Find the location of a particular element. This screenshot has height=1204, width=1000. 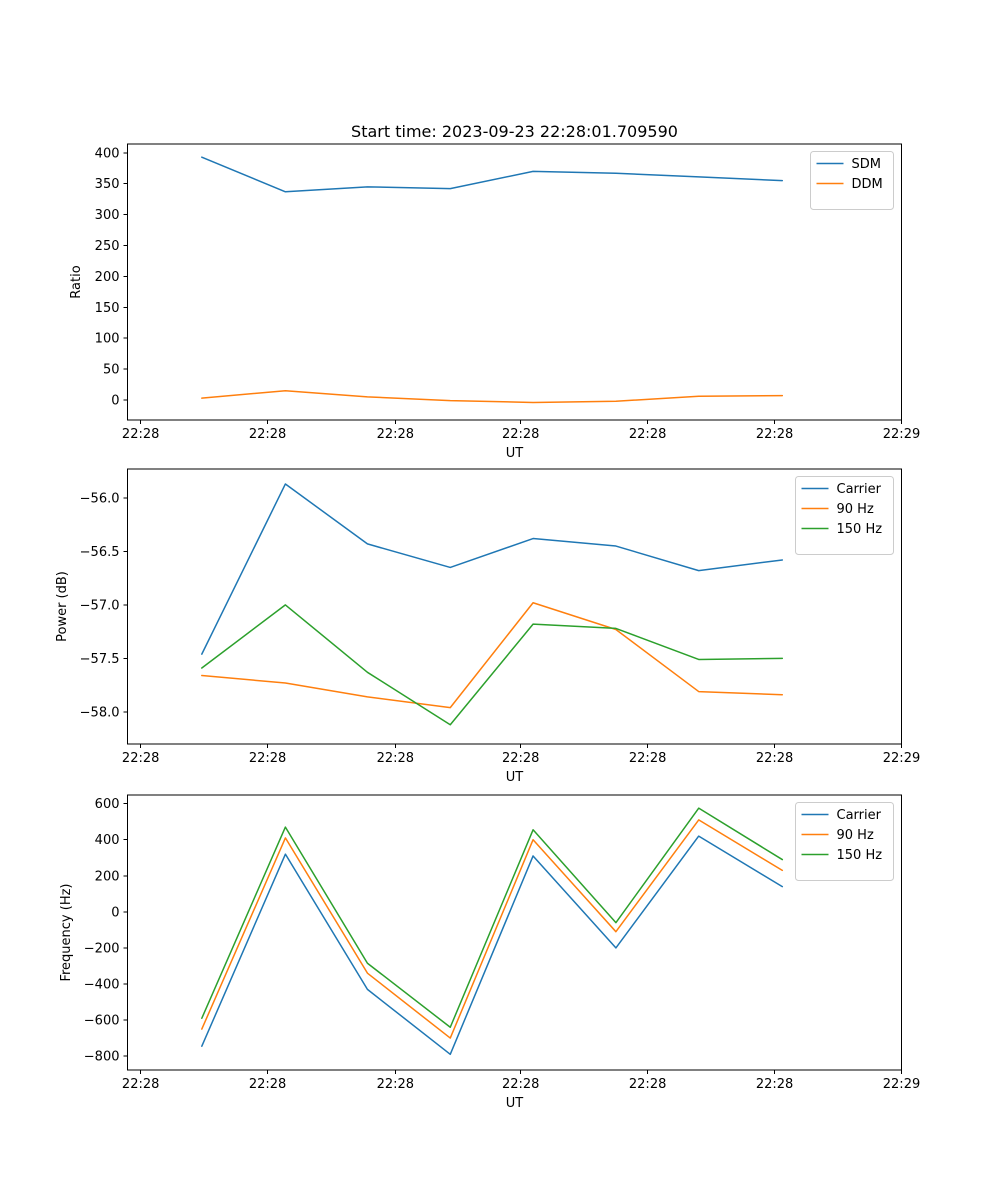

y-tick-label: 350 is located at coordinates (107, 184).